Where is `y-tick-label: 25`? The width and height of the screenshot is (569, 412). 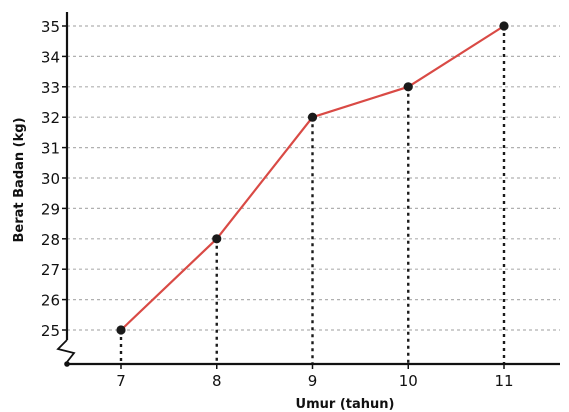
y-tick-label: 25 is located at coordinates (50, 331).